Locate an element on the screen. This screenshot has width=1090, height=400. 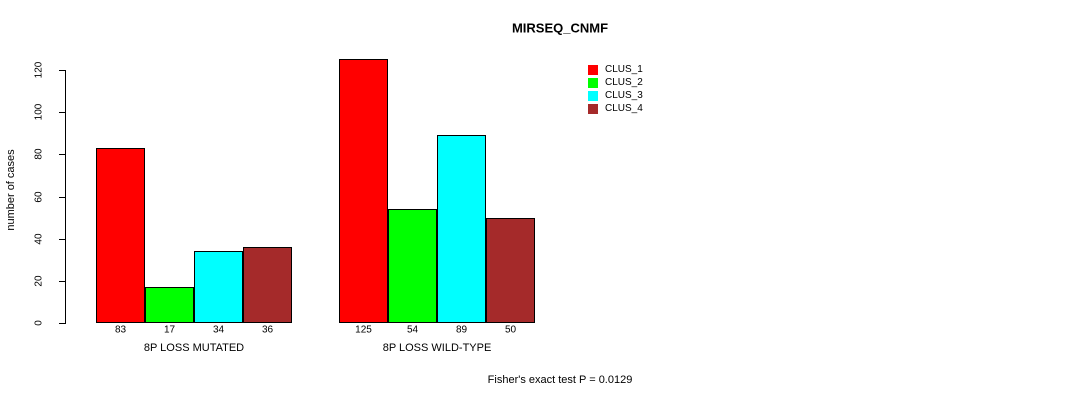
bar-clus_4-group2 is located at coordinates (510, 270).